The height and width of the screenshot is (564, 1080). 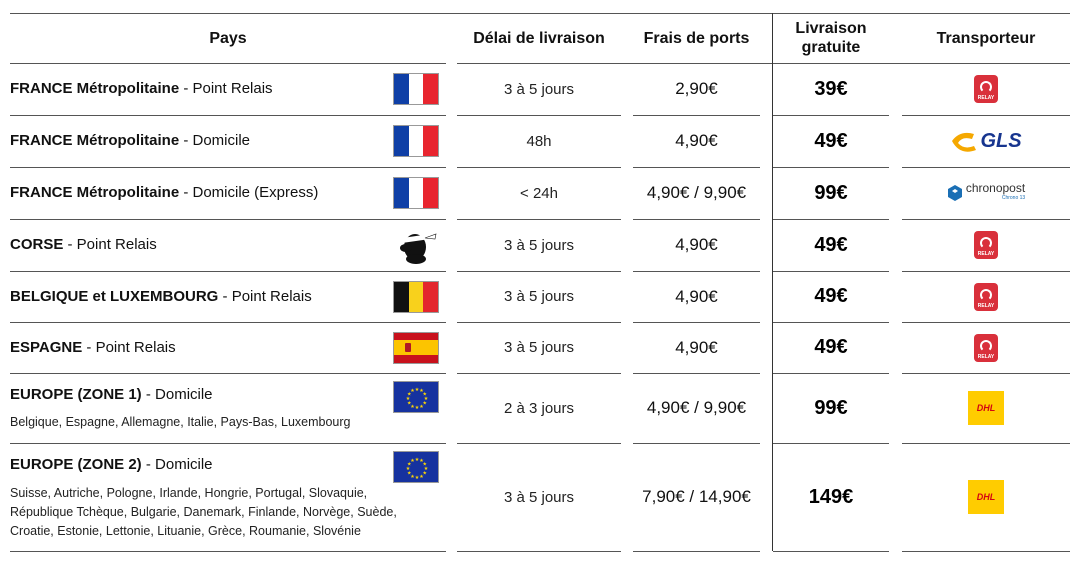 I want to click on corsica-flag, so click(x=414, y=245).